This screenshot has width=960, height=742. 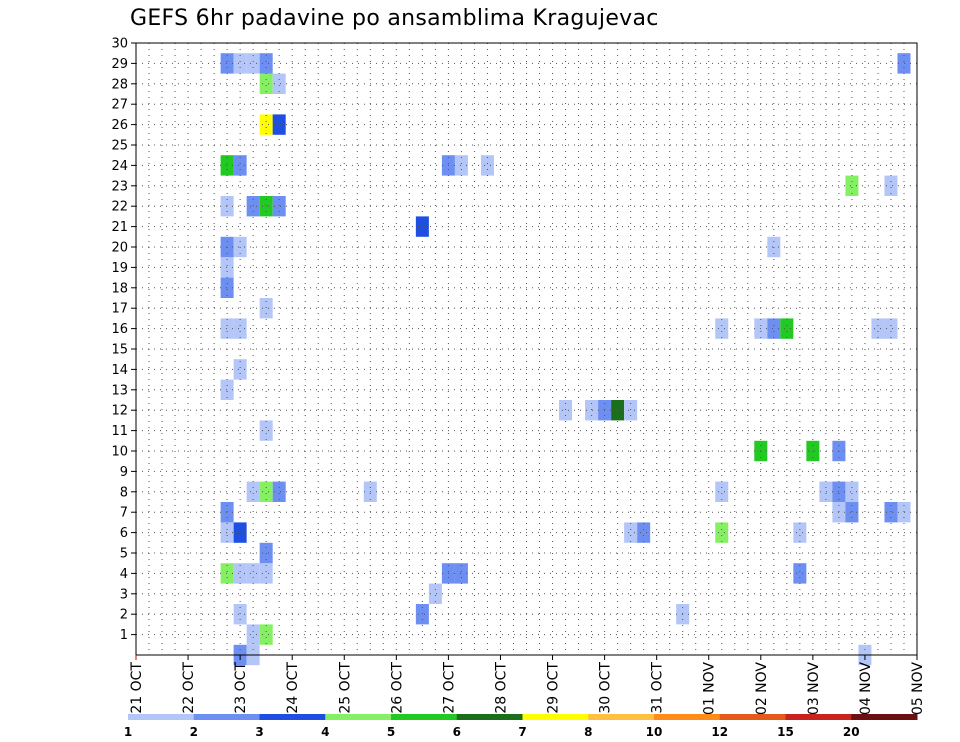 What do you see at coordinates (119, 84) in the screenshot?
I see `y-tick-label: 28` at bounding box center [119, 84].